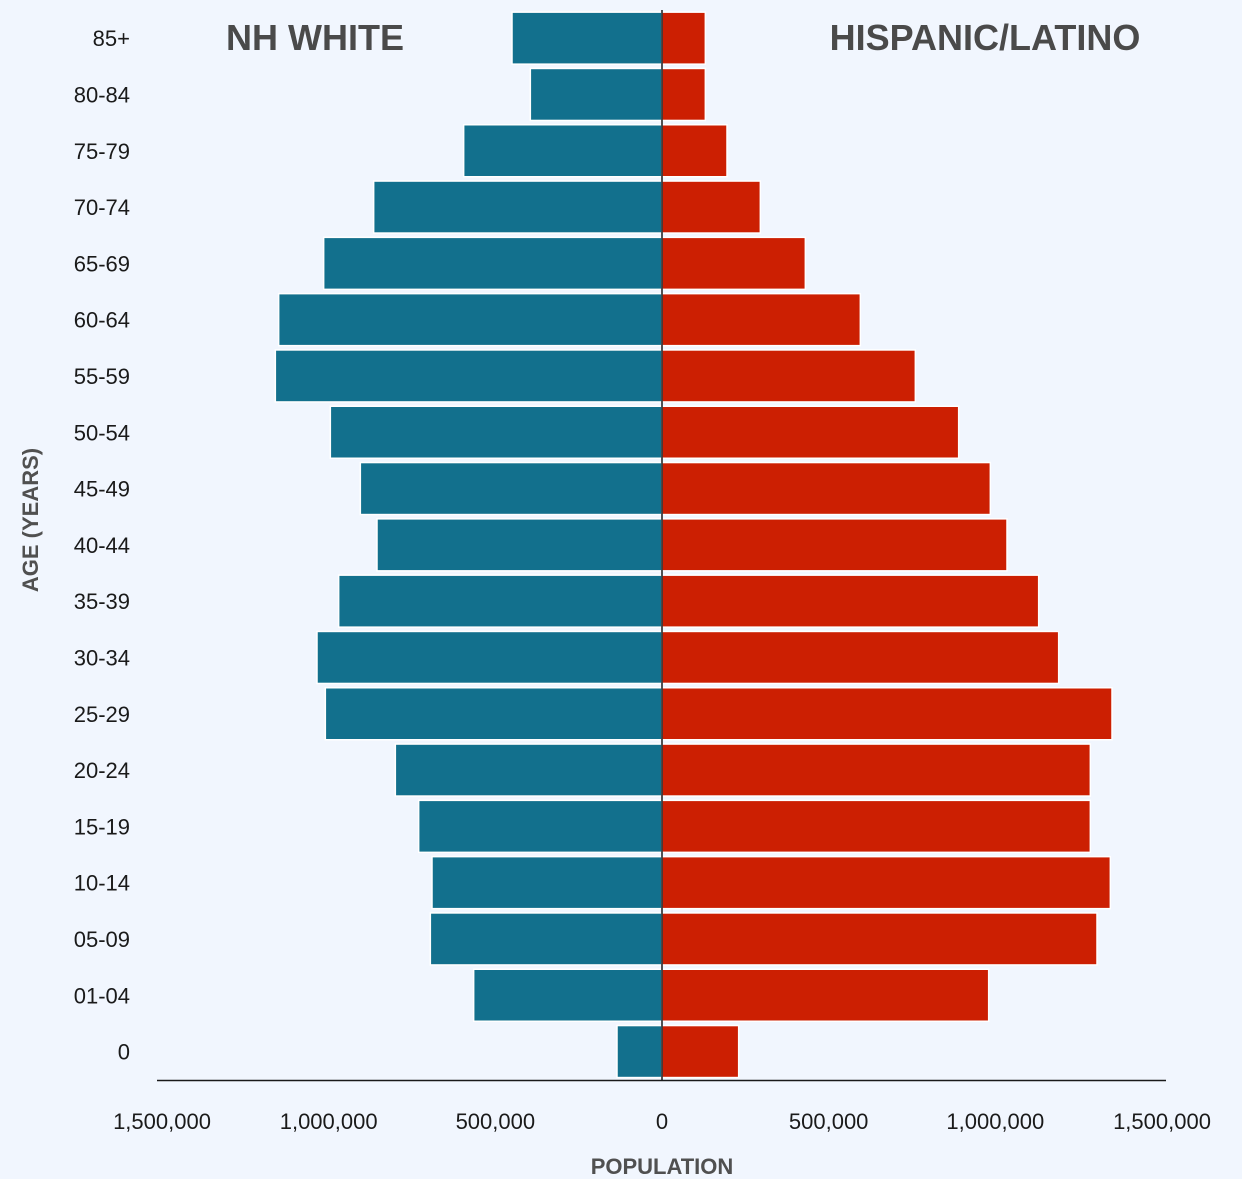 Image resolution: width=1242 pixels, height=1179 pixels. I want to click on age-label: 15-19, so click(102, 826).